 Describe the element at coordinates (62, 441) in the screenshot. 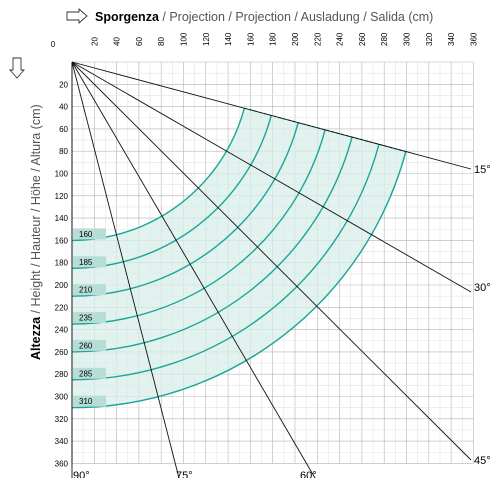

I see `y-tick-label: 340` at that location.